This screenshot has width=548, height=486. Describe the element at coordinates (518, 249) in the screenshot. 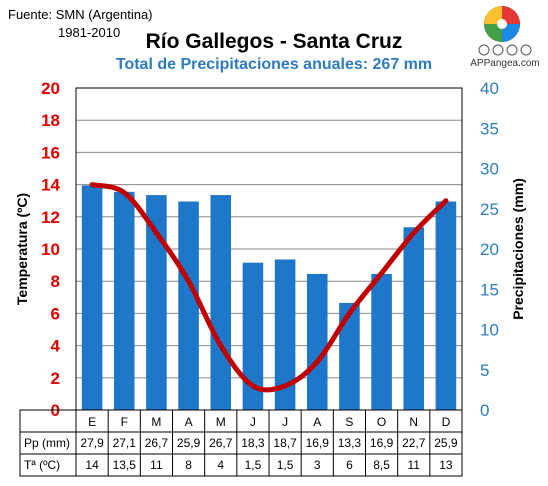

I see `right-axis-label: Precipitaciones (mm)` at that location.